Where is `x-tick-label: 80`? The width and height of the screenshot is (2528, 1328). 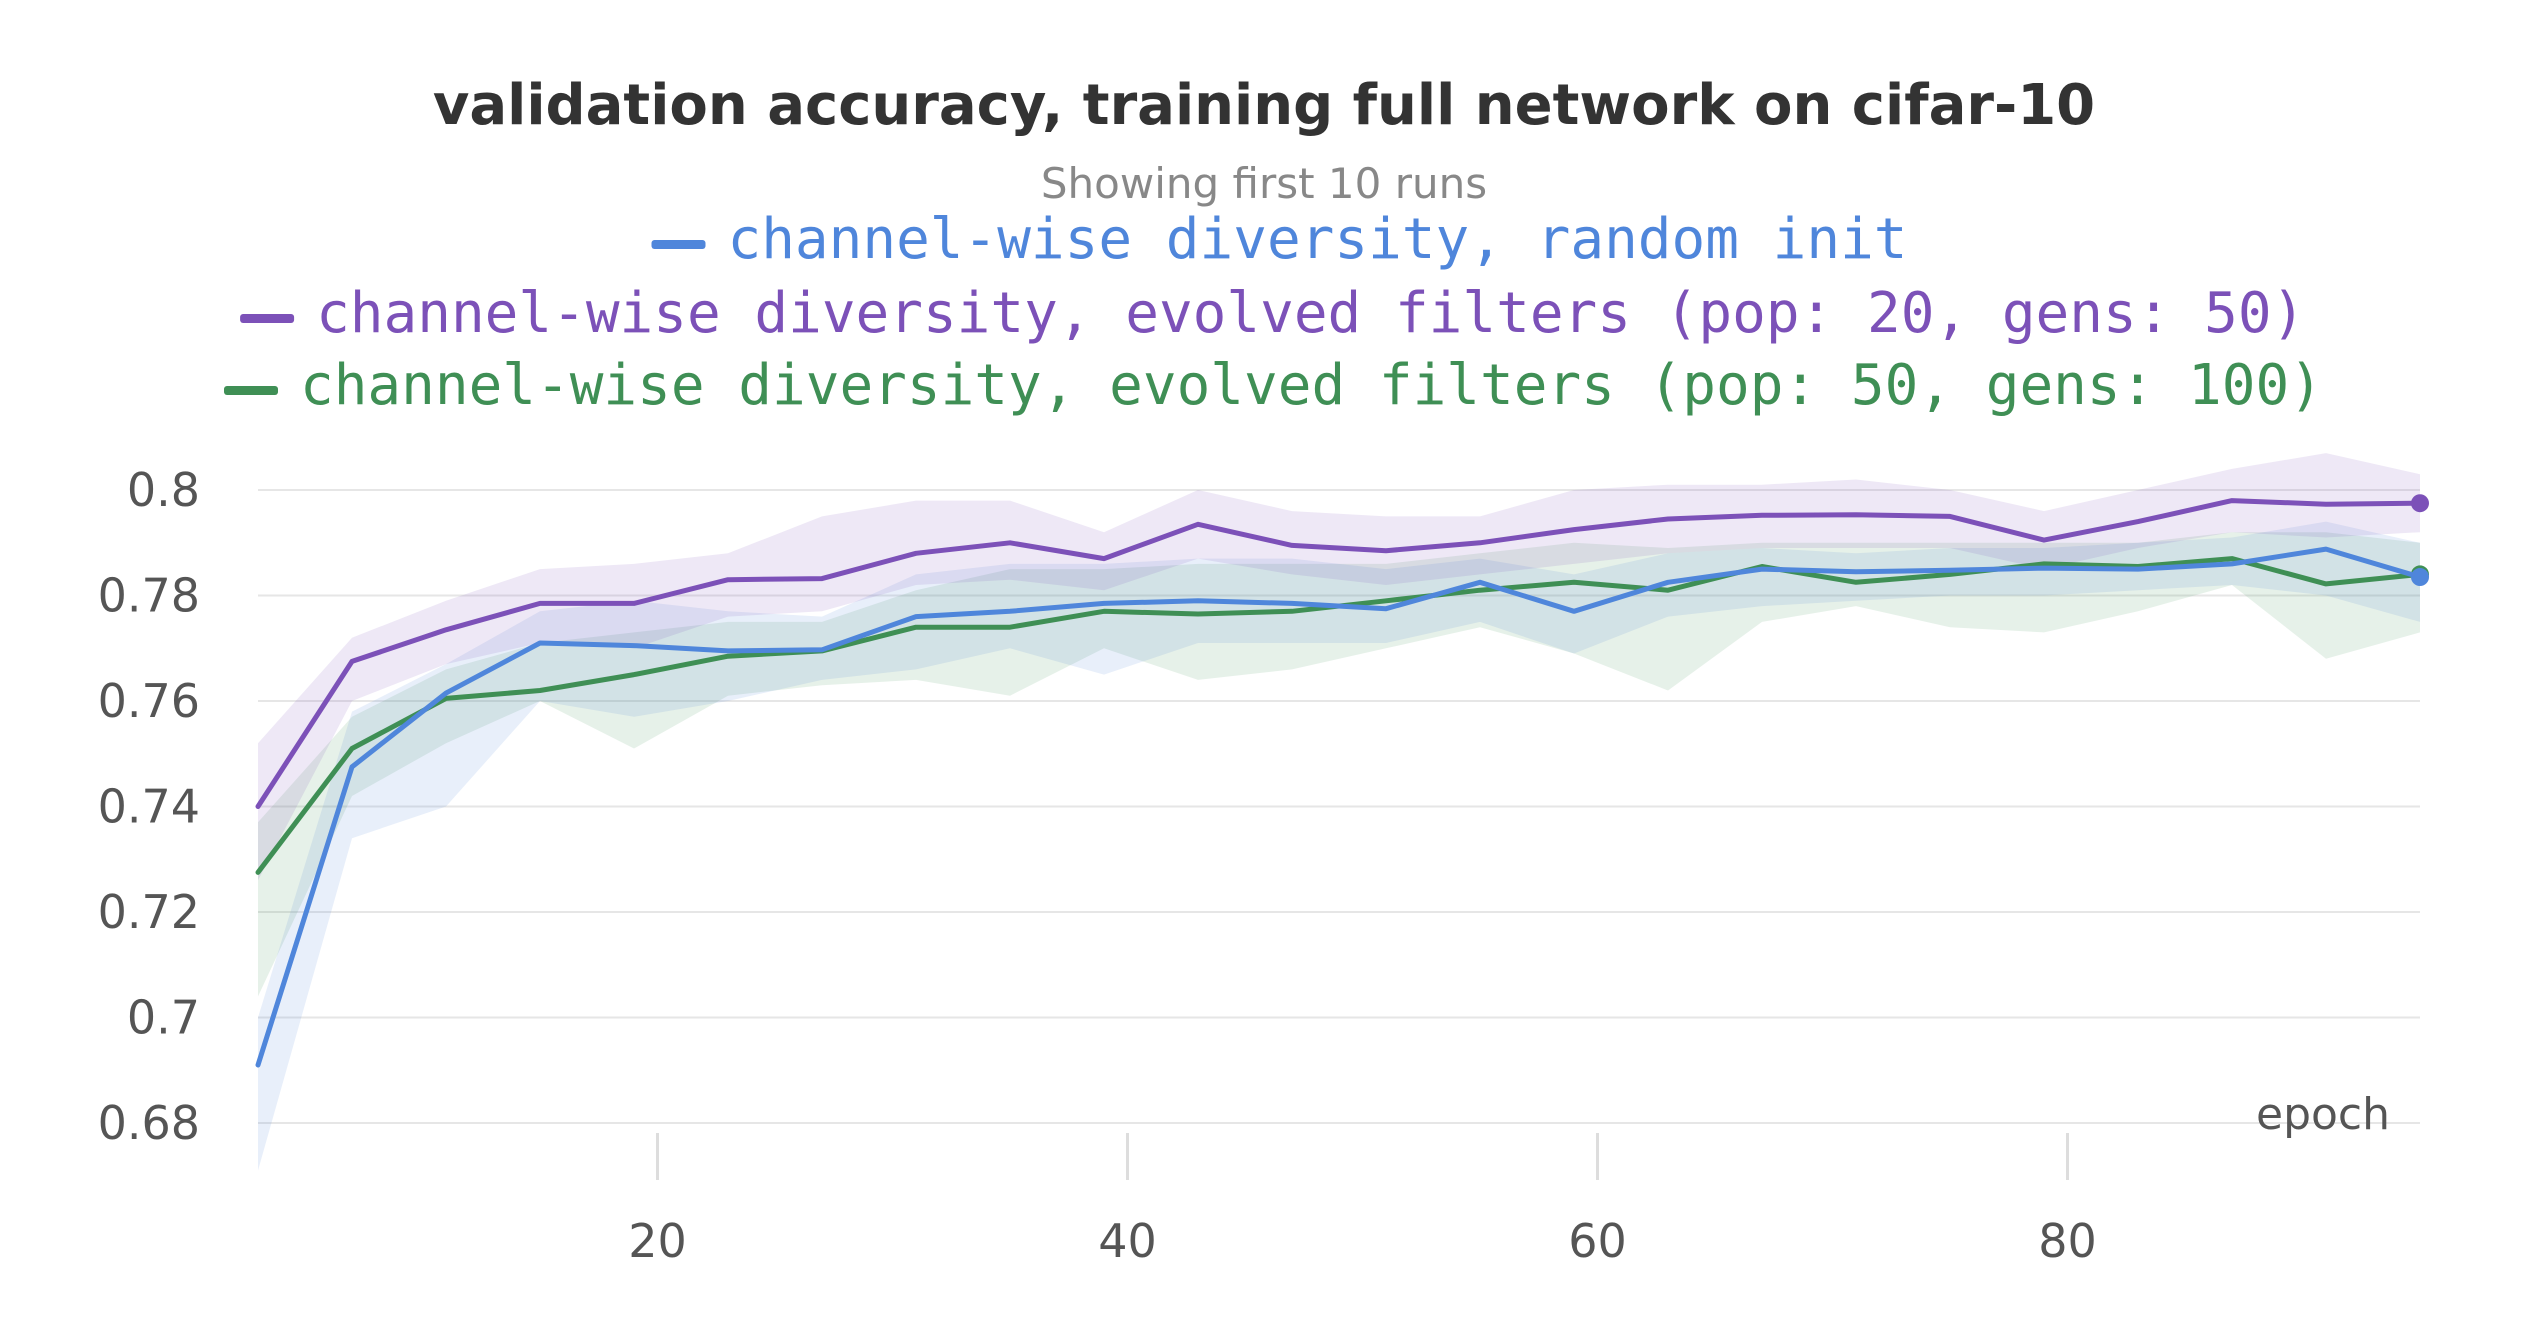
x-tick-label: 80 is located at coordinates (2067, 1241).